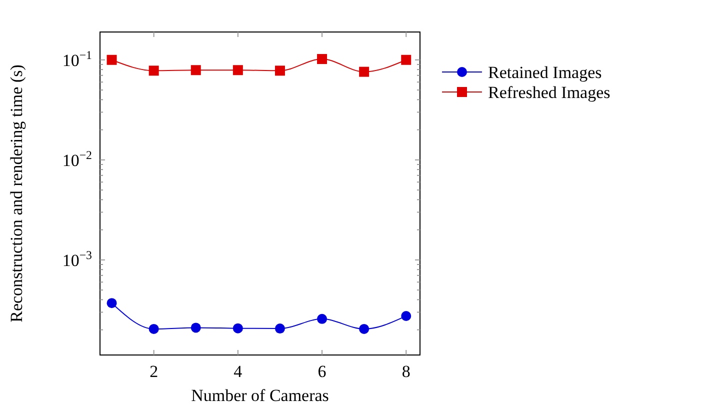 This screenshot has height=418, width=701. What do you see at coordinates (406, 371) in the screenshot?
I see `x-tick-label: 8` at bounding box center [406, 371].